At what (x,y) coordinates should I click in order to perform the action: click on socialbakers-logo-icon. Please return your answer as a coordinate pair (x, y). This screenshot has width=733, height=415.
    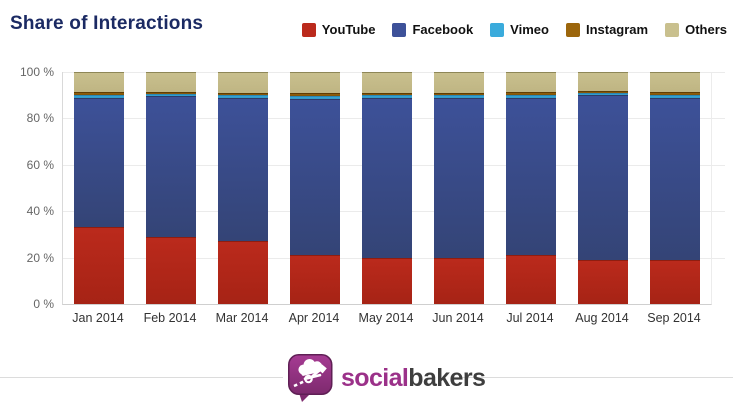
    Looking at the image, I should click on (310, 378).